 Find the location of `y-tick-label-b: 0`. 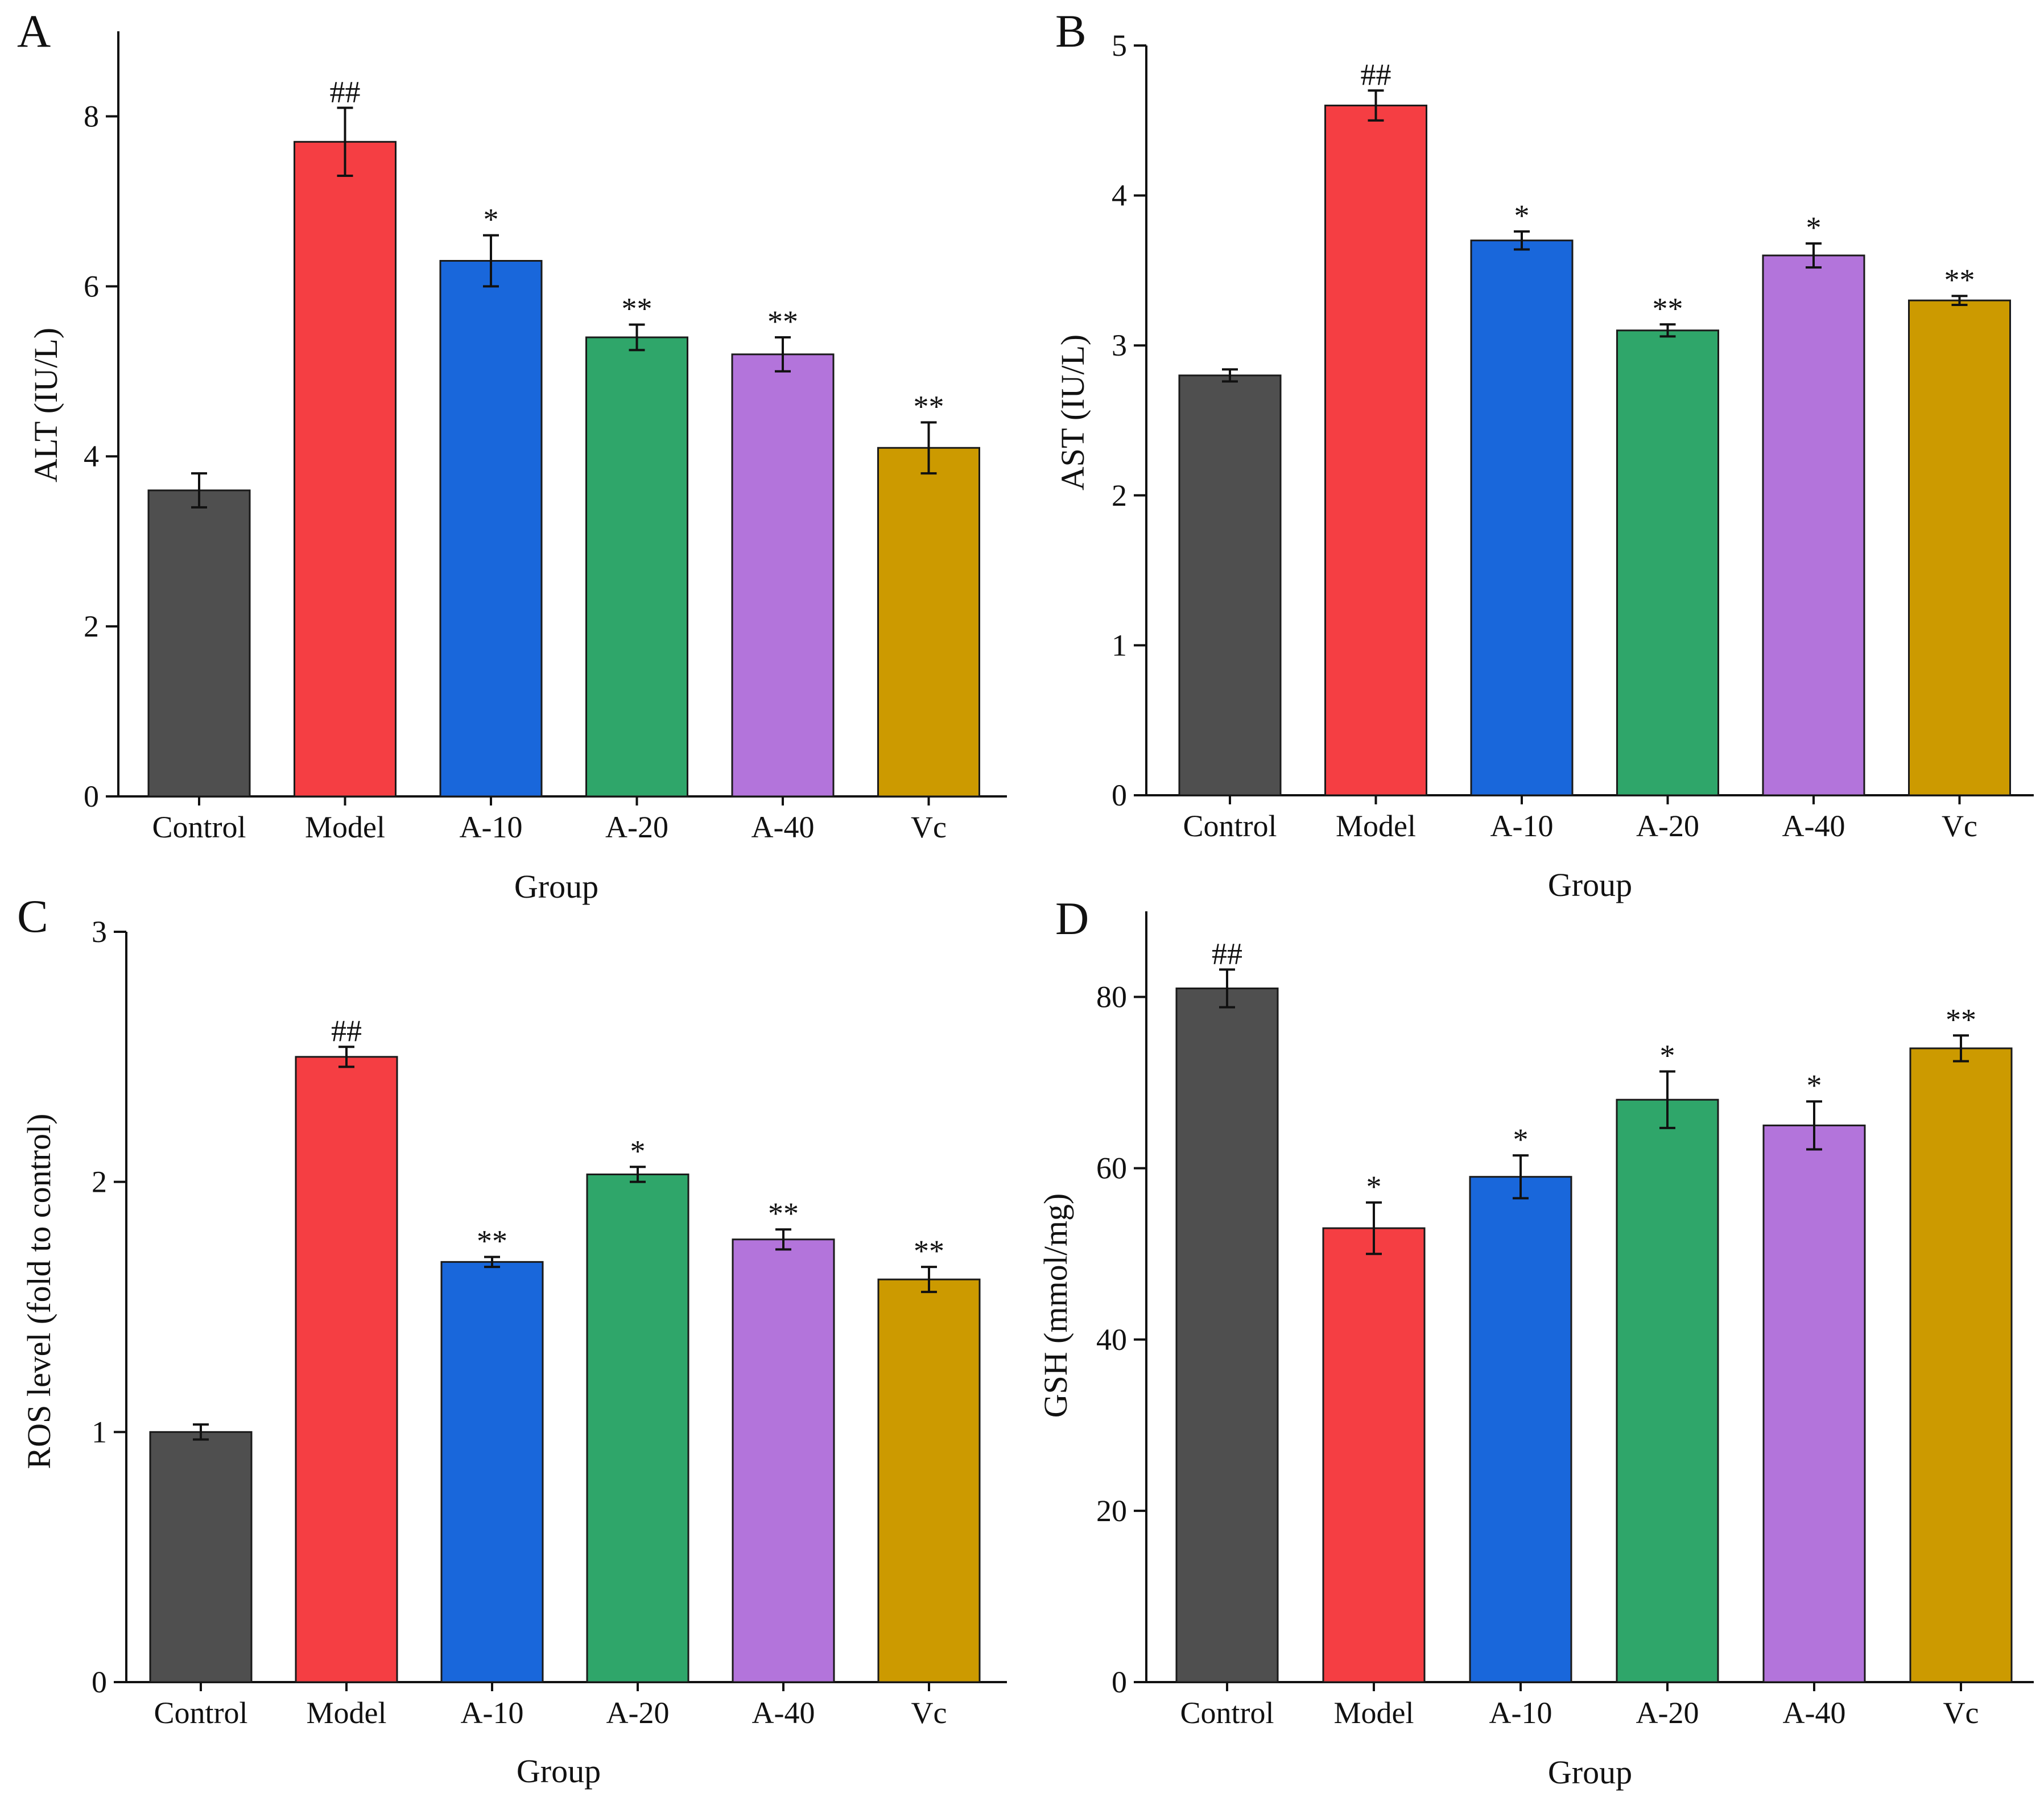

y-tick-label-b: 0 is located at coordinates (1119, 795).